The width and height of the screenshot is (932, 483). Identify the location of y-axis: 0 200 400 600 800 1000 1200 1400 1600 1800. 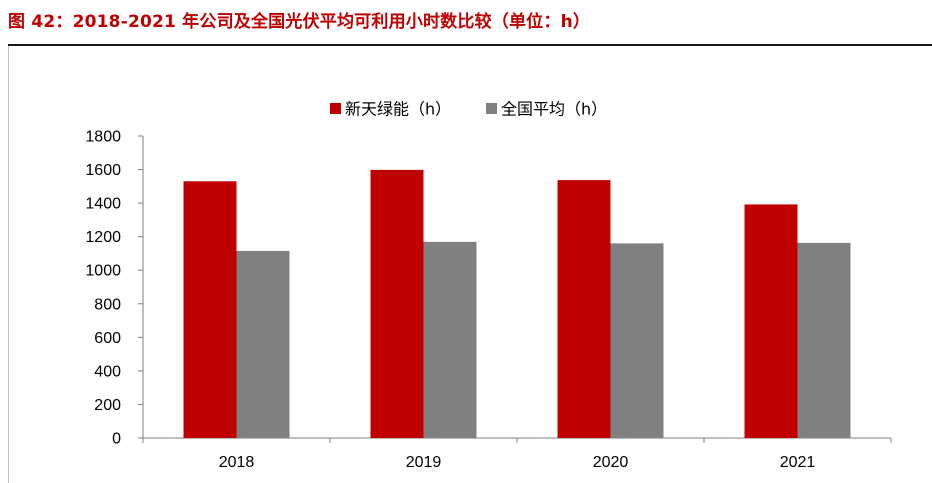
(114, 288).